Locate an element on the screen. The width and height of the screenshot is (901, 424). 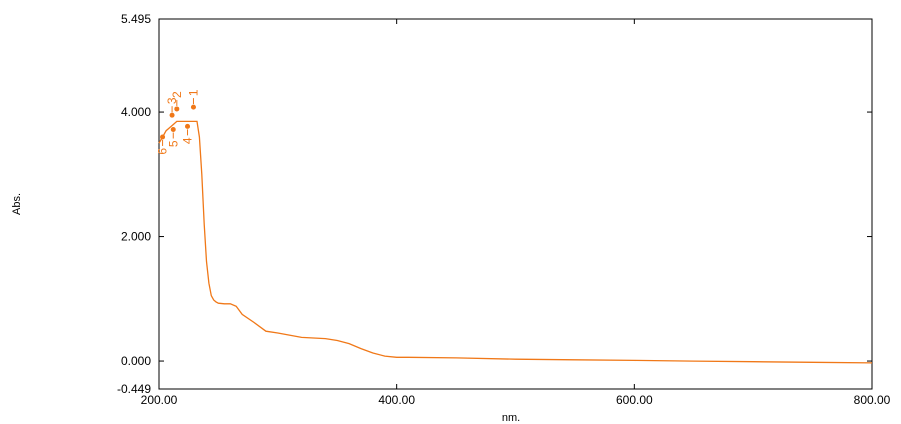
x-axis-title: nm. is located at coordinates (511, 418).